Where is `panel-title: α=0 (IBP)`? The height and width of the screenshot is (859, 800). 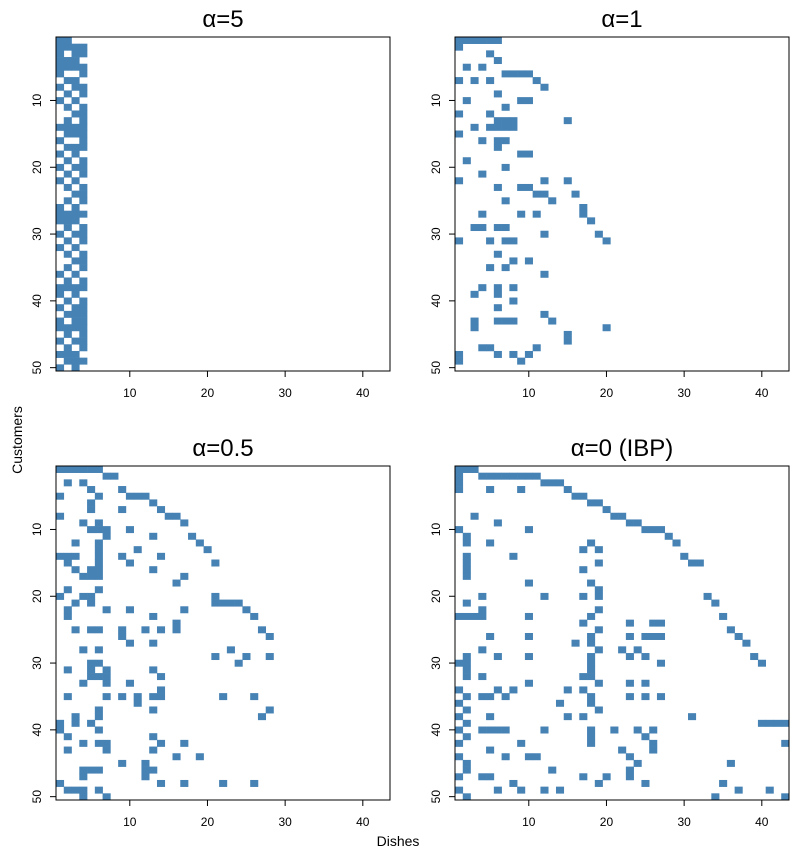 panel-title: α=0 (IBP) is located at coordinates (622, 448).